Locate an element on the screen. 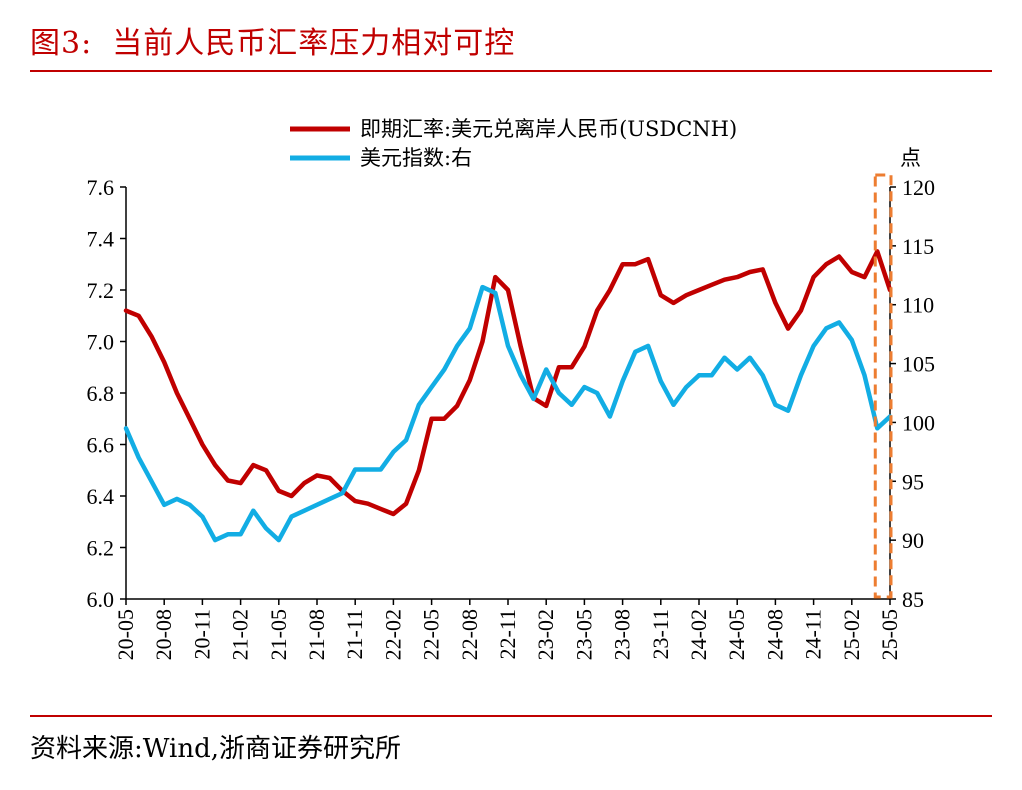 This screenshot has height=790, width=1022. legend-usdcnh-label: 即期汇率:美元兑离岸人民币(USDCNH) is located at coordinates (548, 129).